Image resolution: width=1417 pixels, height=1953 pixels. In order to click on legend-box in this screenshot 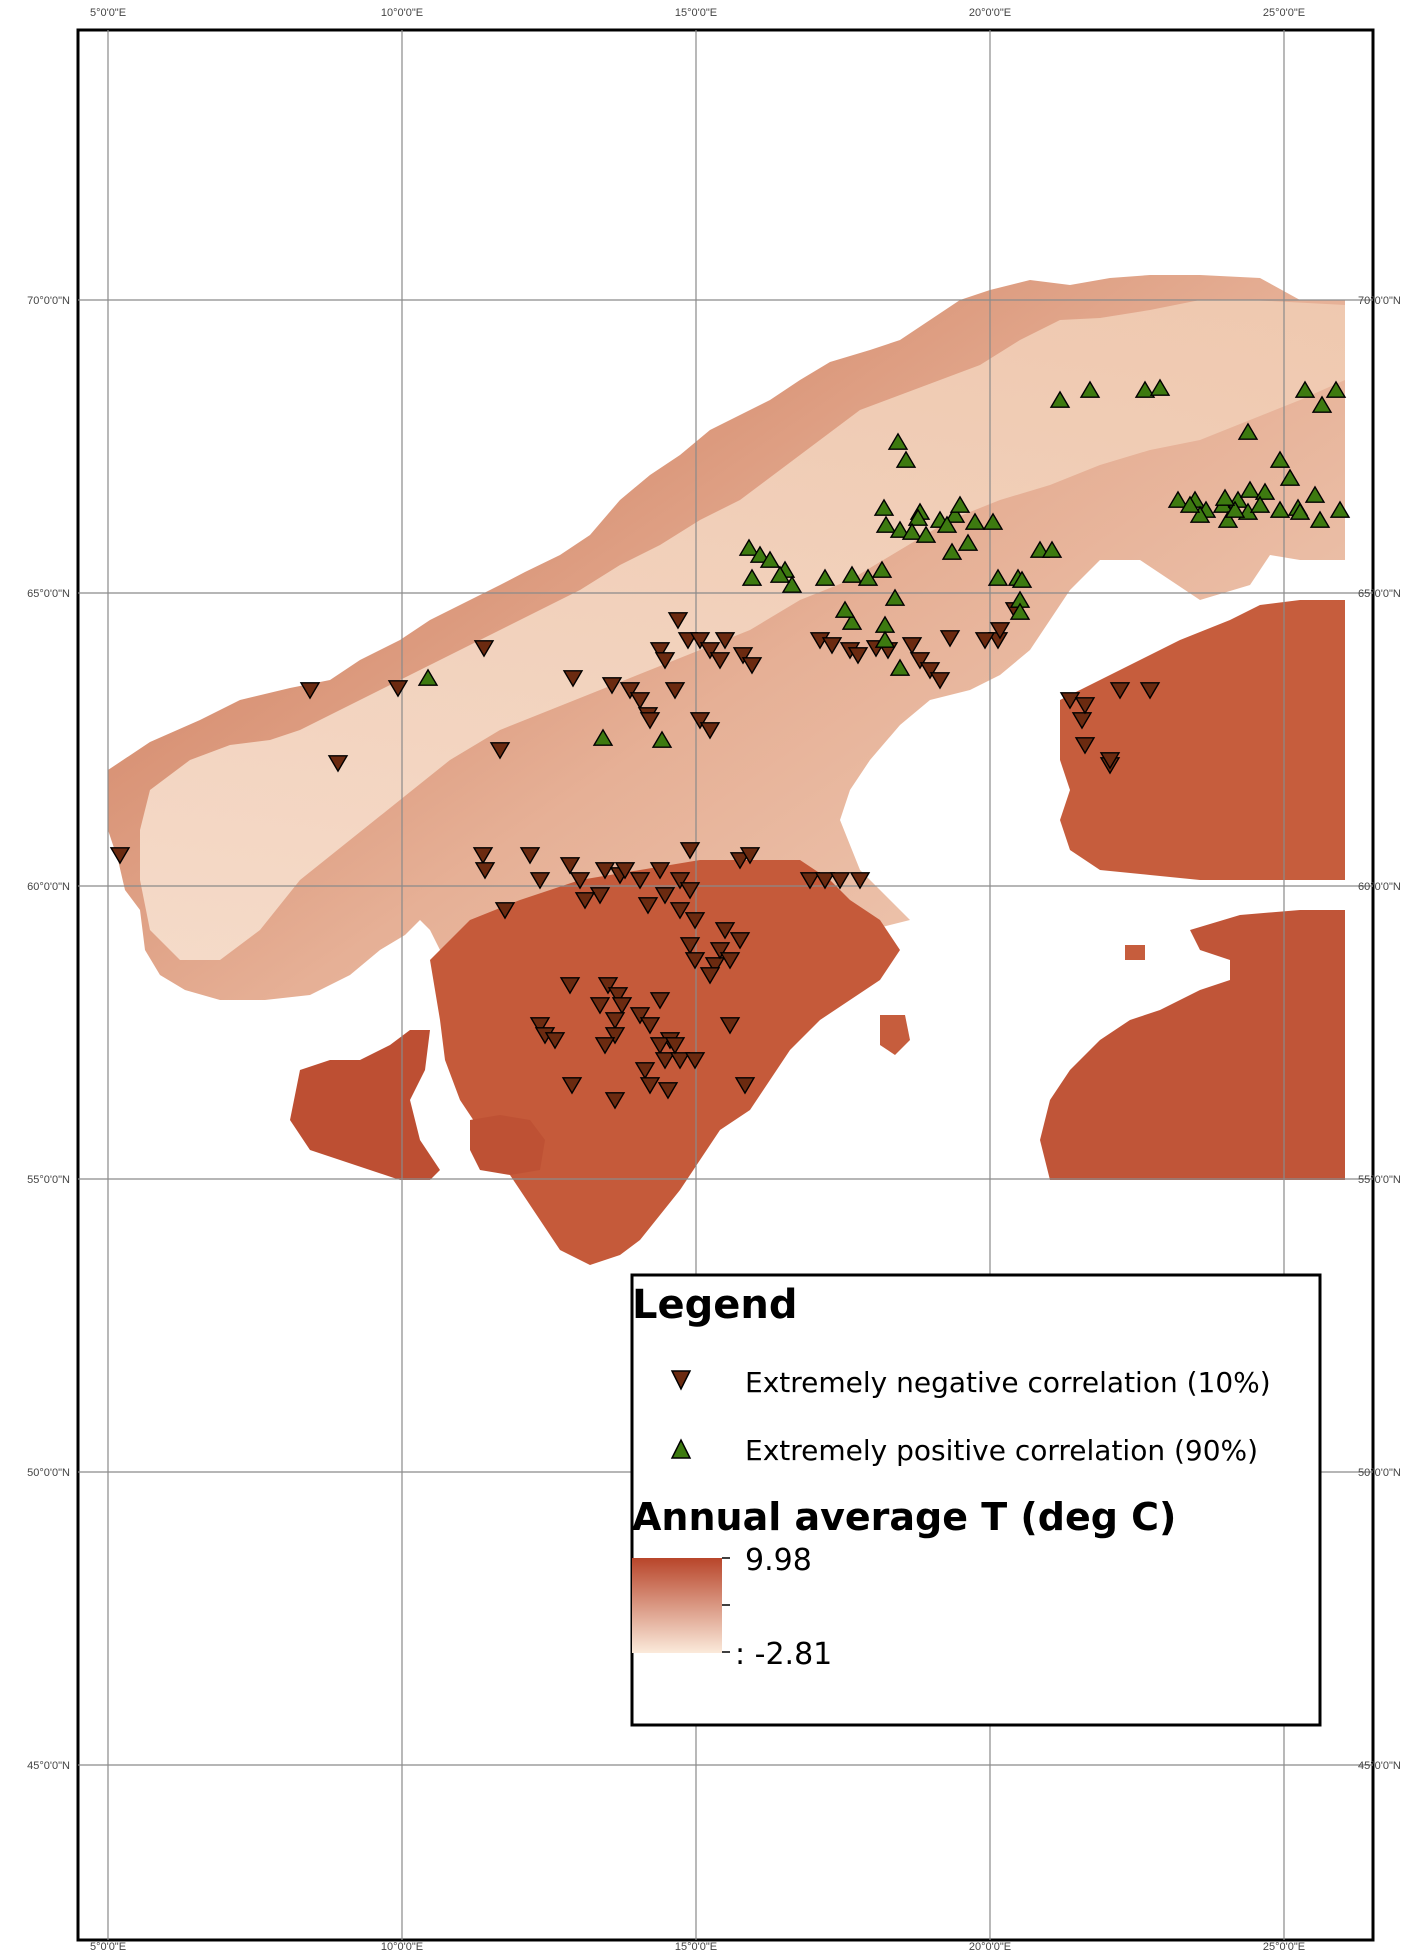, I will do `click(976, 1500)`.